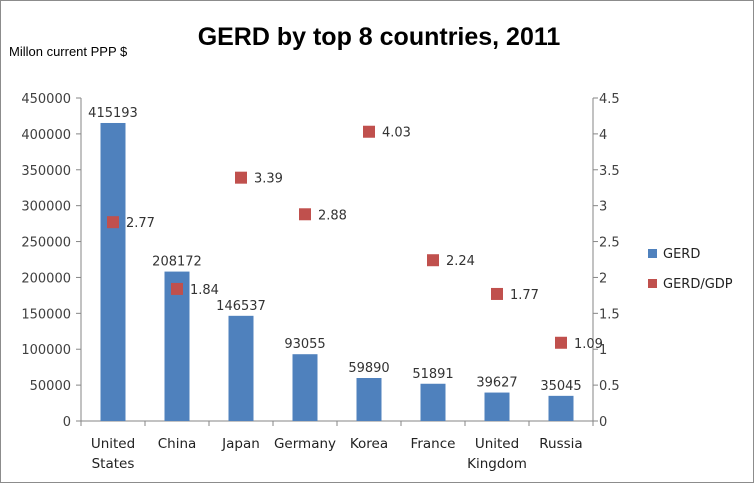  Describe the element at coordinates (177, 262) in the screenshot. I see `bar-value-label: 208172` at that location.